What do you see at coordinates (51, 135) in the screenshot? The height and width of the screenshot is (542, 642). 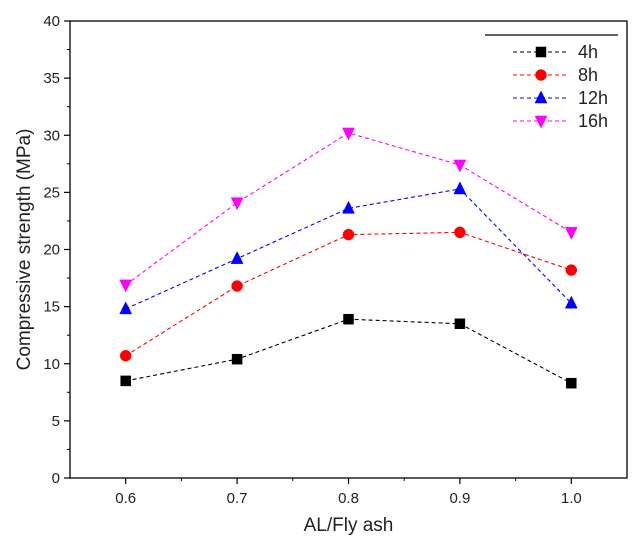 I see `y-tick-label: 30` at bounding box center [51, 135].